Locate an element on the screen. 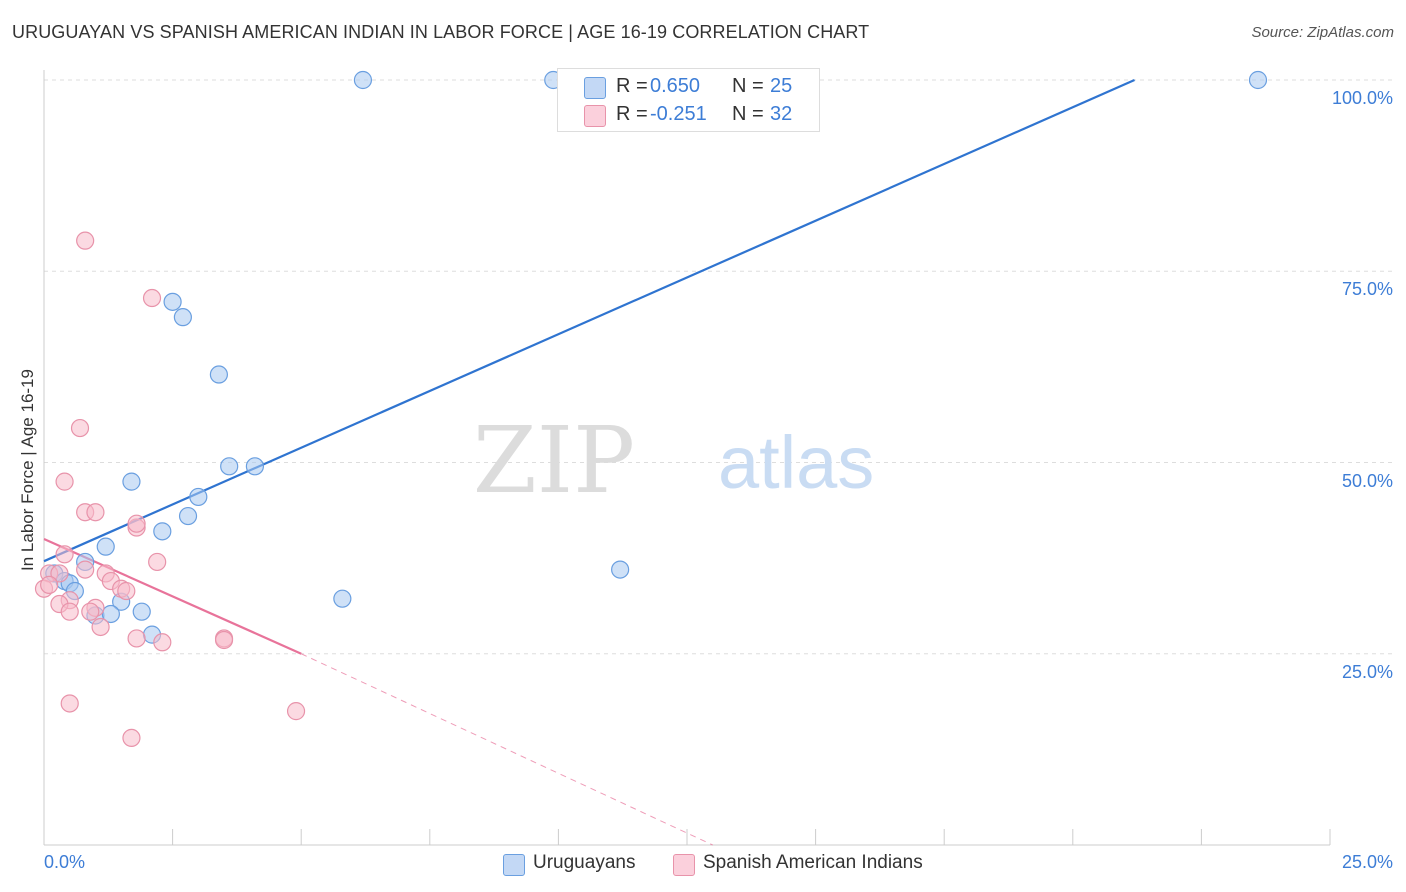 Image resolution: width=1406 pixels, height=892 pixels. chart-source: Source: ZipAtlas.com is located at coordinates (1322, 32).